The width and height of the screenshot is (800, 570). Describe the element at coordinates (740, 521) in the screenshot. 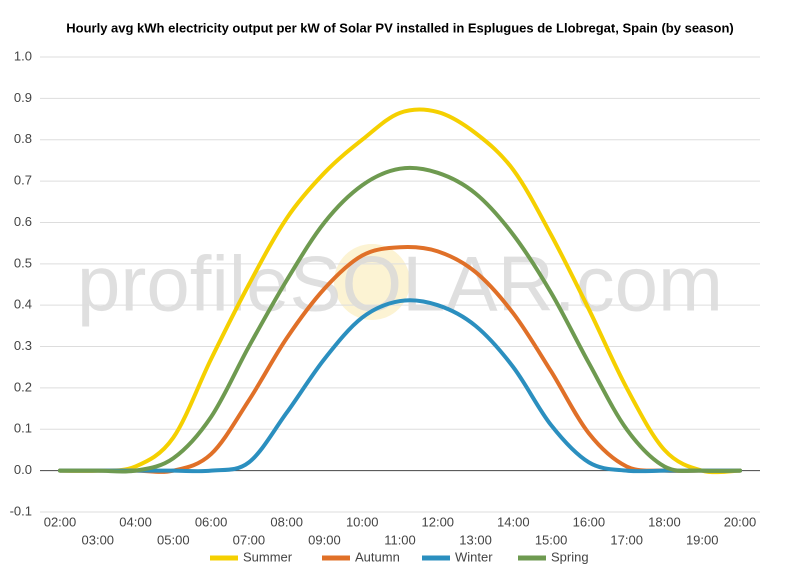

I see `x-tick-label: 20:00` at that location.